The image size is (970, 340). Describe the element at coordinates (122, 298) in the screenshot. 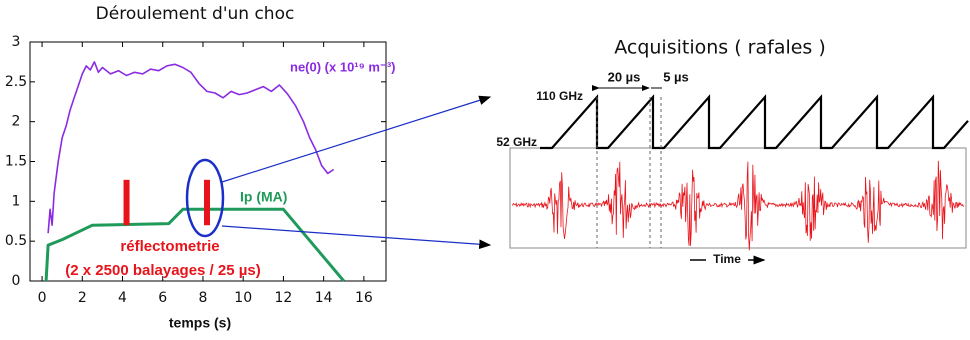

I see `x-tick-label: 4` at that location.